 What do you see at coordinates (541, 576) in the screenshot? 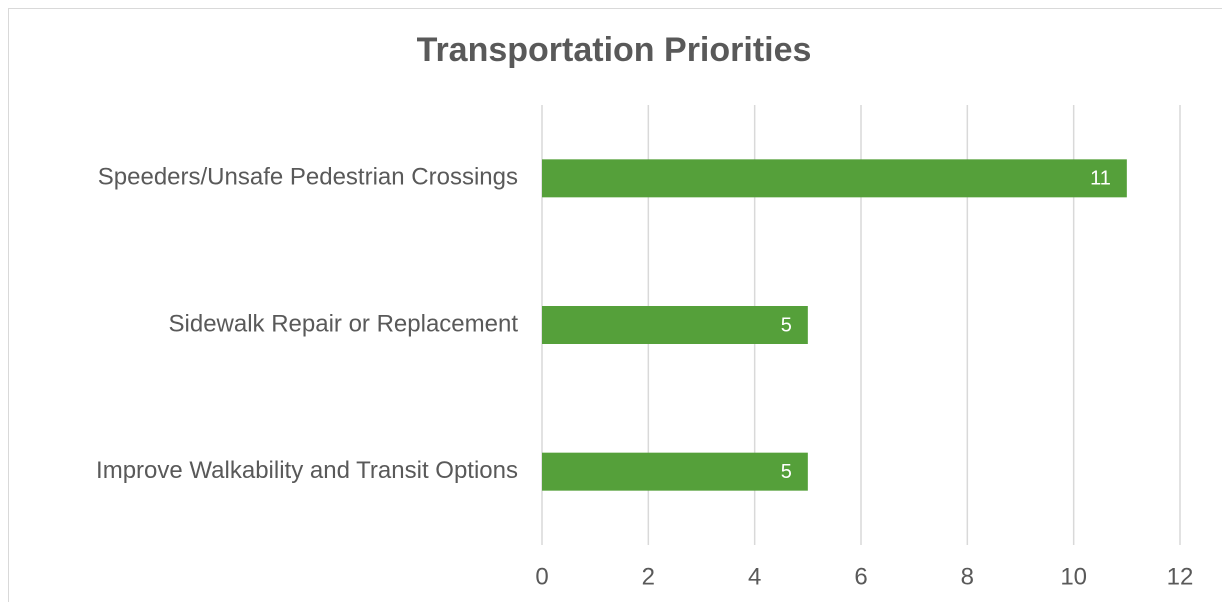
I see `x-tick-label: 0` at bounding box center [541, 576].